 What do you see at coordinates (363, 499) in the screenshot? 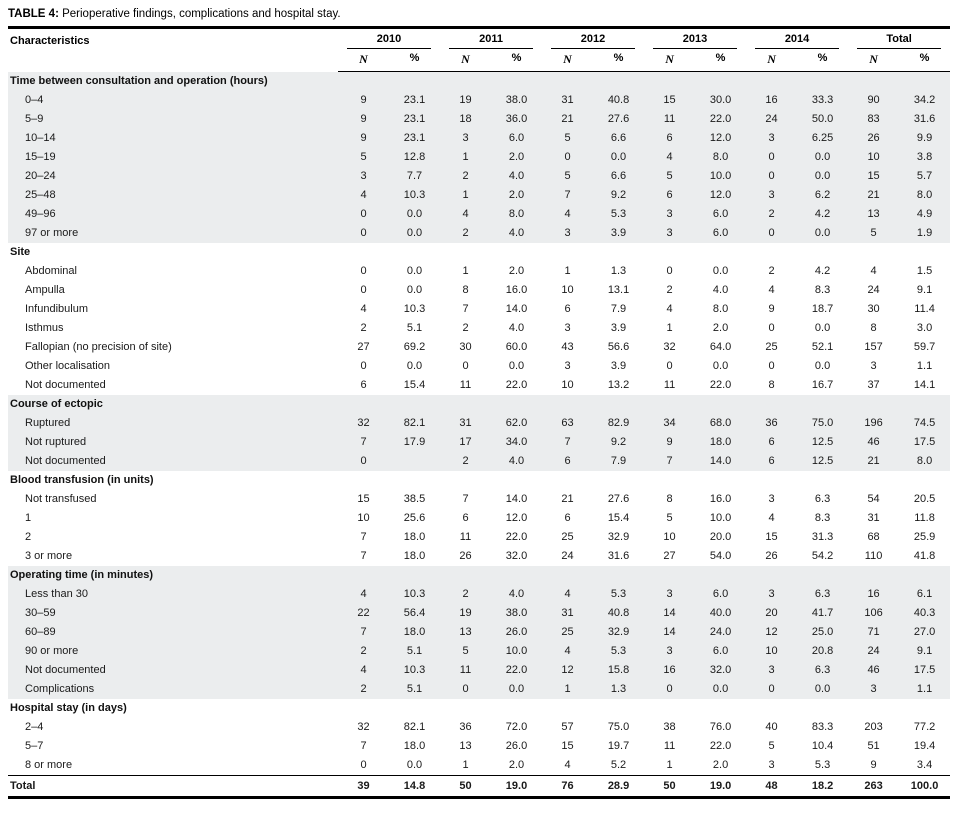
I see `cell-value: 15` at bounding box center [363, 499].